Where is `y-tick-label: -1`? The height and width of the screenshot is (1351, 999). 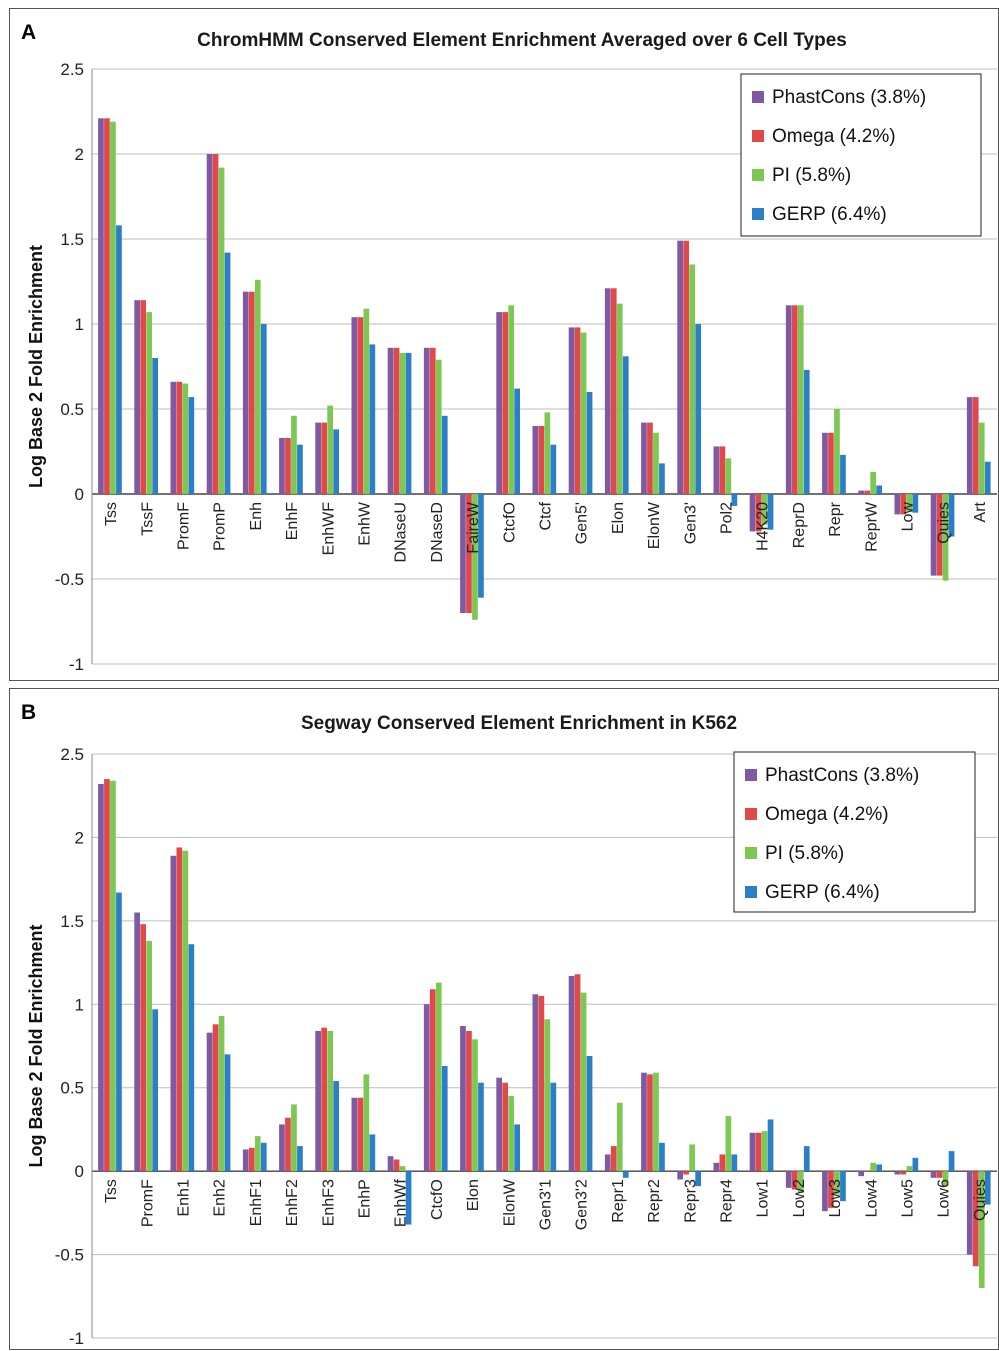 y-tick-label: -1 is located at coordinates (76, 664).